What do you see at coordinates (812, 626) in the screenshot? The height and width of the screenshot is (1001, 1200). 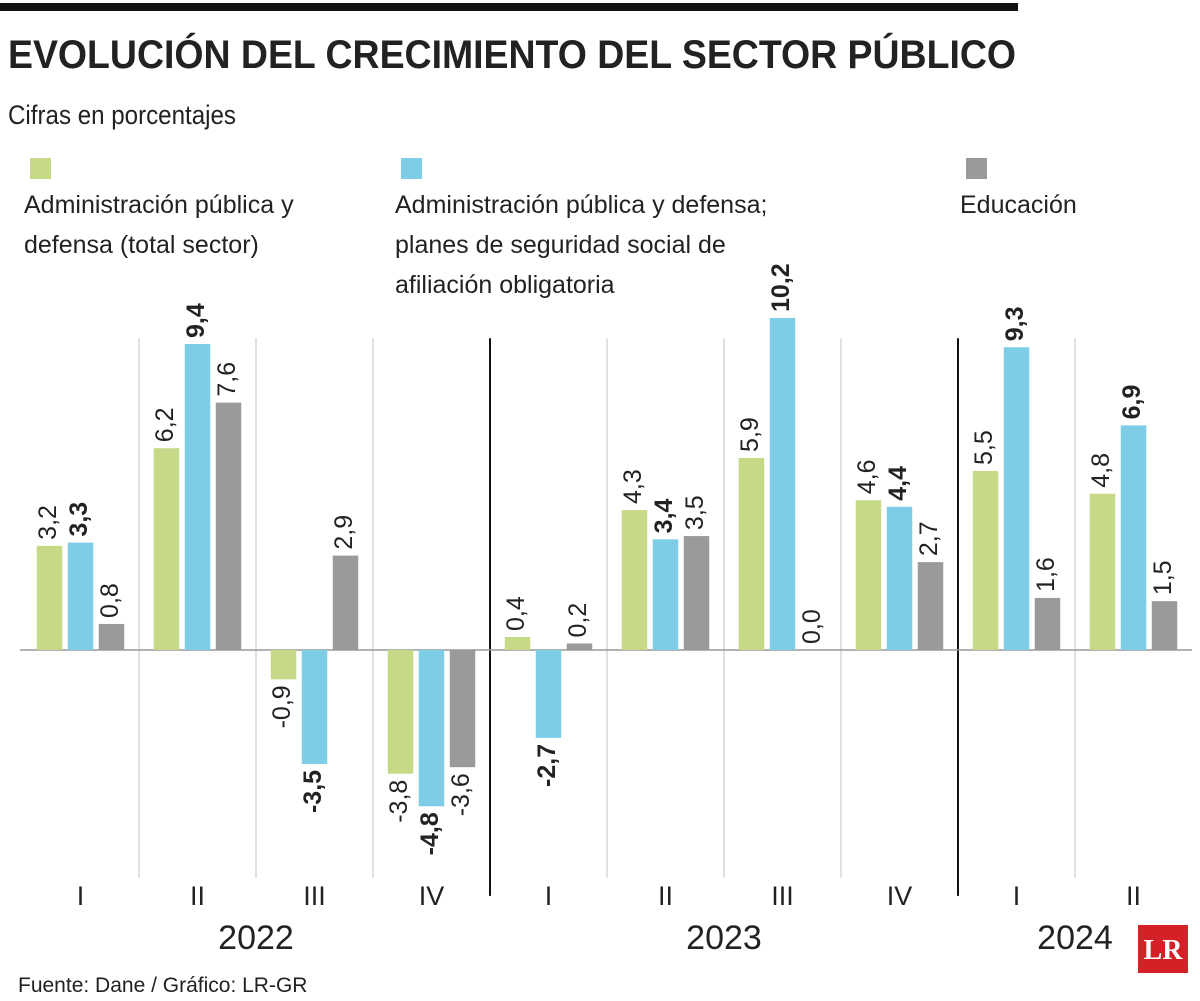 I see `value-label: 0,0` at bounding box center [812, 626].